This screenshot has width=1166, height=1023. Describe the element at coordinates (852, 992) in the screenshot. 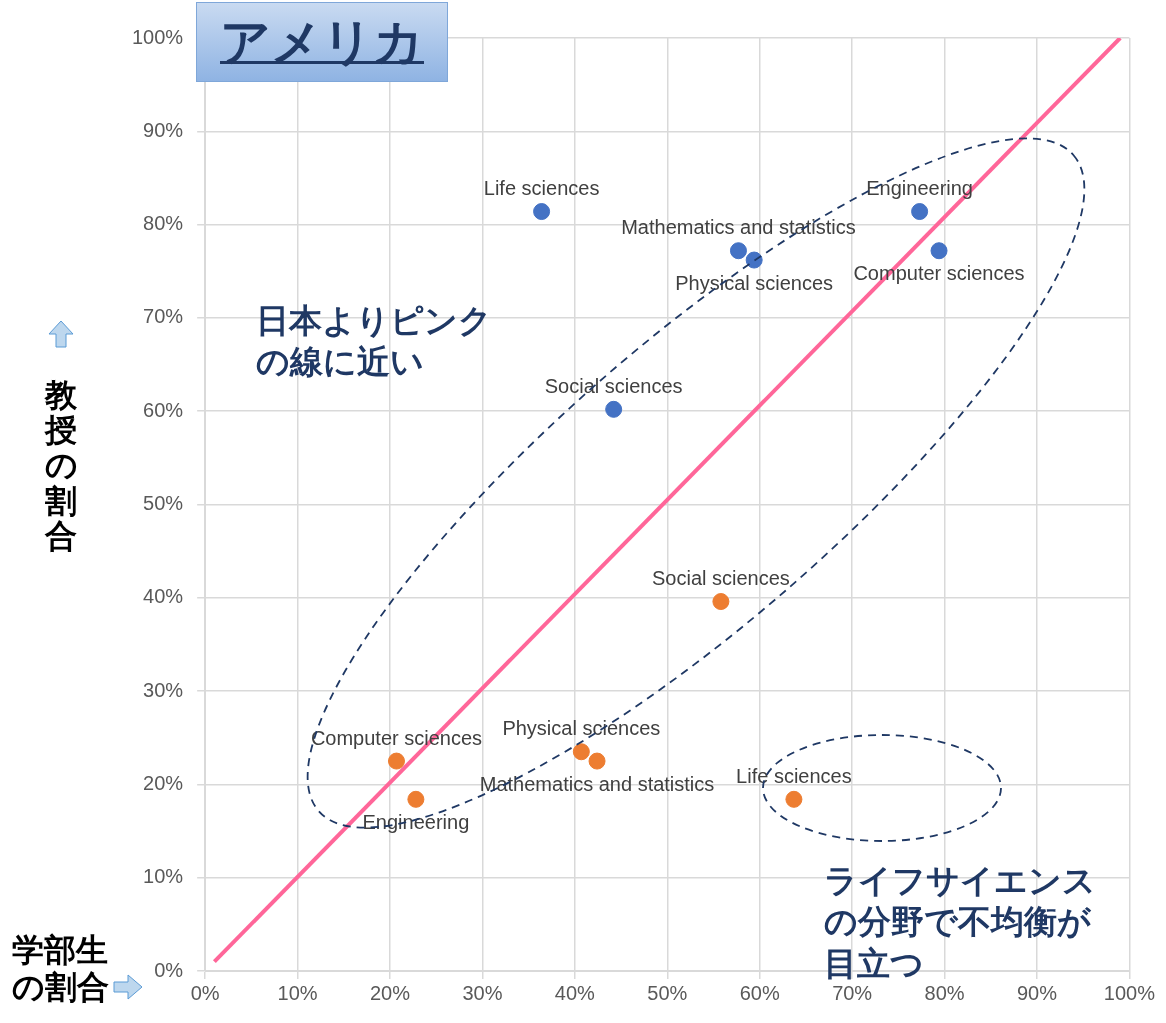

I see `x-tick-label: 70%` at that location.